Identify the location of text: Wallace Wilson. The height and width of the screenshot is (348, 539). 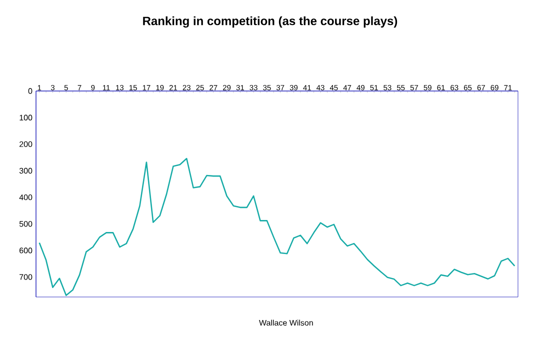
(286, 323).